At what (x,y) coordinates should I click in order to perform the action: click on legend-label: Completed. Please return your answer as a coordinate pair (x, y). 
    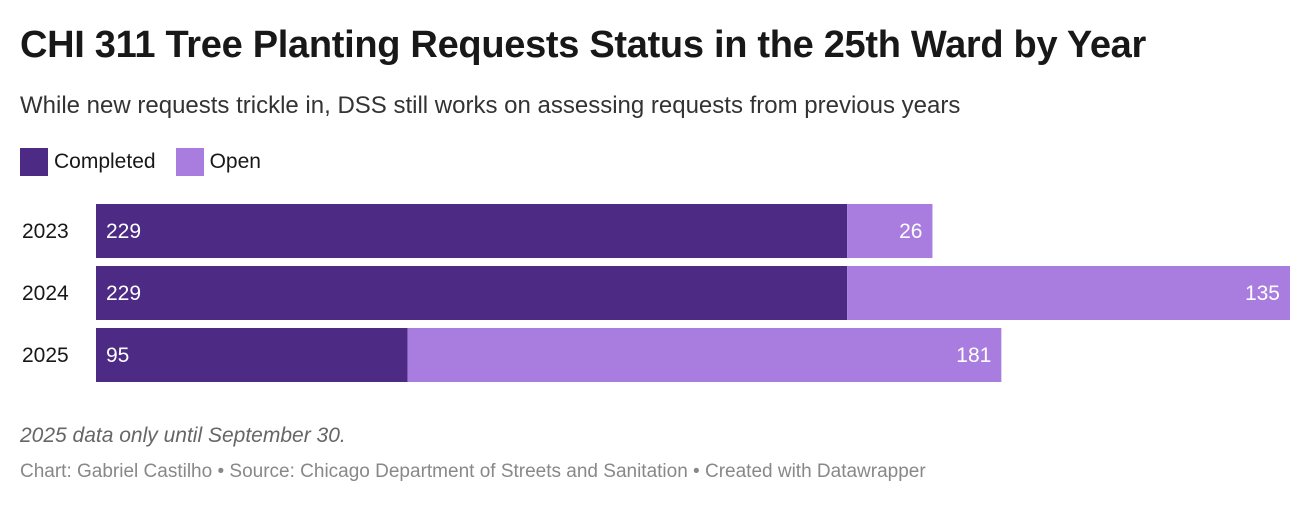
    Looking at the image, I should click on (105, 161).